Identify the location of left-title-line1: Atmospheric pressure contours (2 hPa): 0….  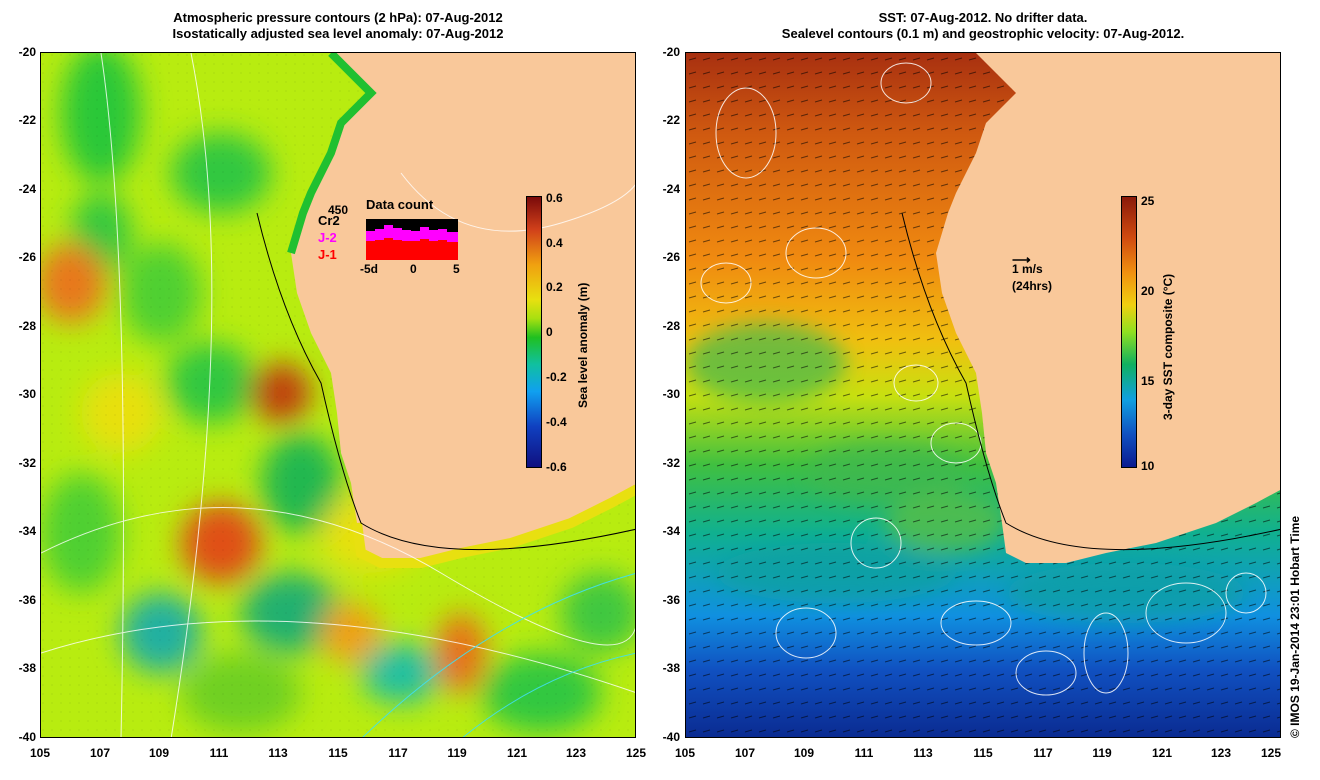
(338, 17).